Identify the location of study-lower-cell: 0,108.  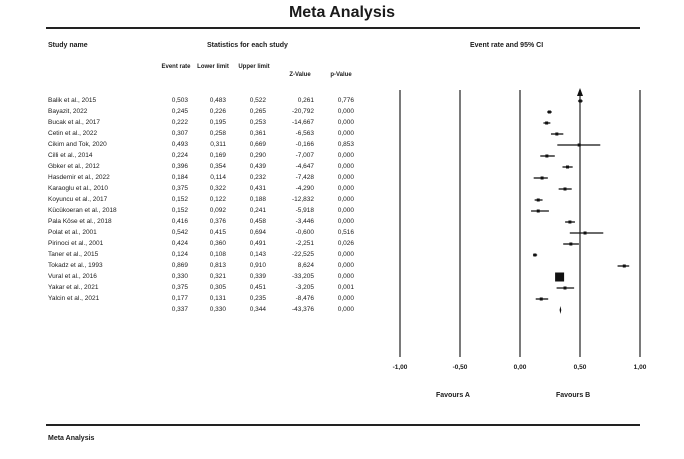
(217, 254).